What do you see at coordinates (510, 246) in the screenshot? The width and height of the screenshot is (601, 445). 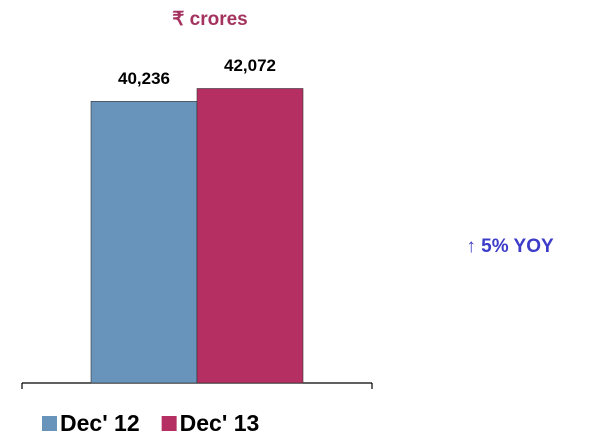 I see `annotation: ↑ 5% YOY` at bounding box center [510, 246].